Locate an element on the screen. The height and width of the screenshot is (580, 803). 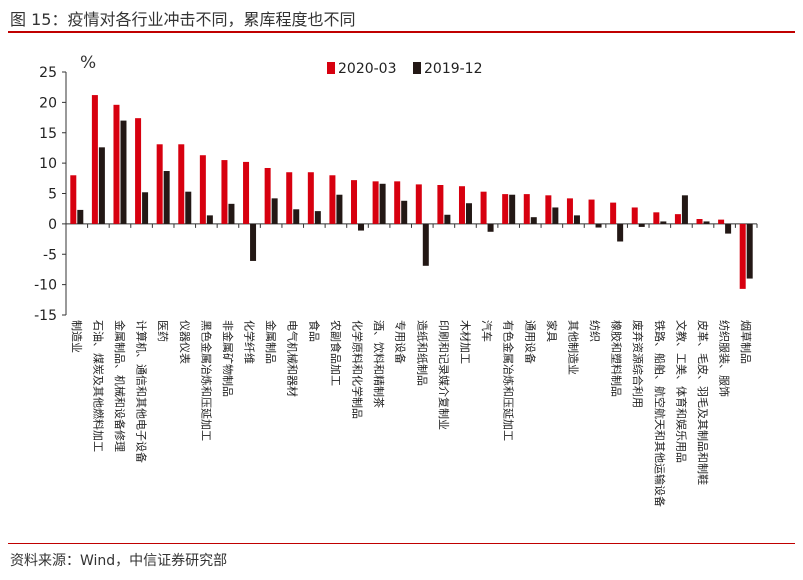
y-tick-label: 15 is located at coordinates (48, 134).